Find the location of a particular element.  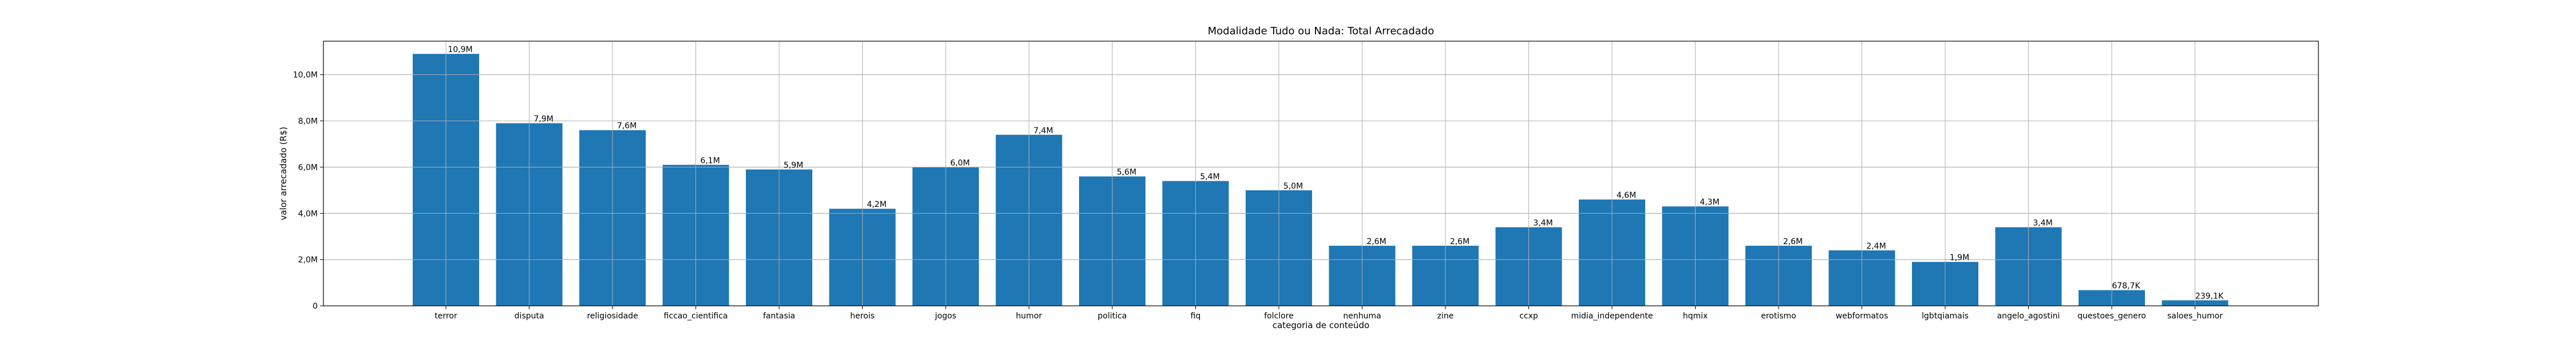

data-label: 5,4M is located at coordinates (1209, 177).